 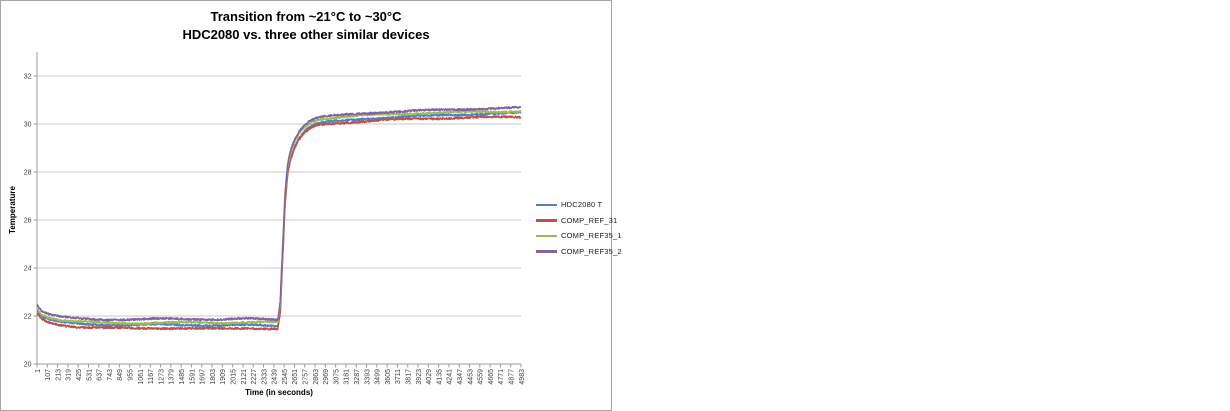 I want to click on x-tick-label: 4135, so click(x=439, y=377).